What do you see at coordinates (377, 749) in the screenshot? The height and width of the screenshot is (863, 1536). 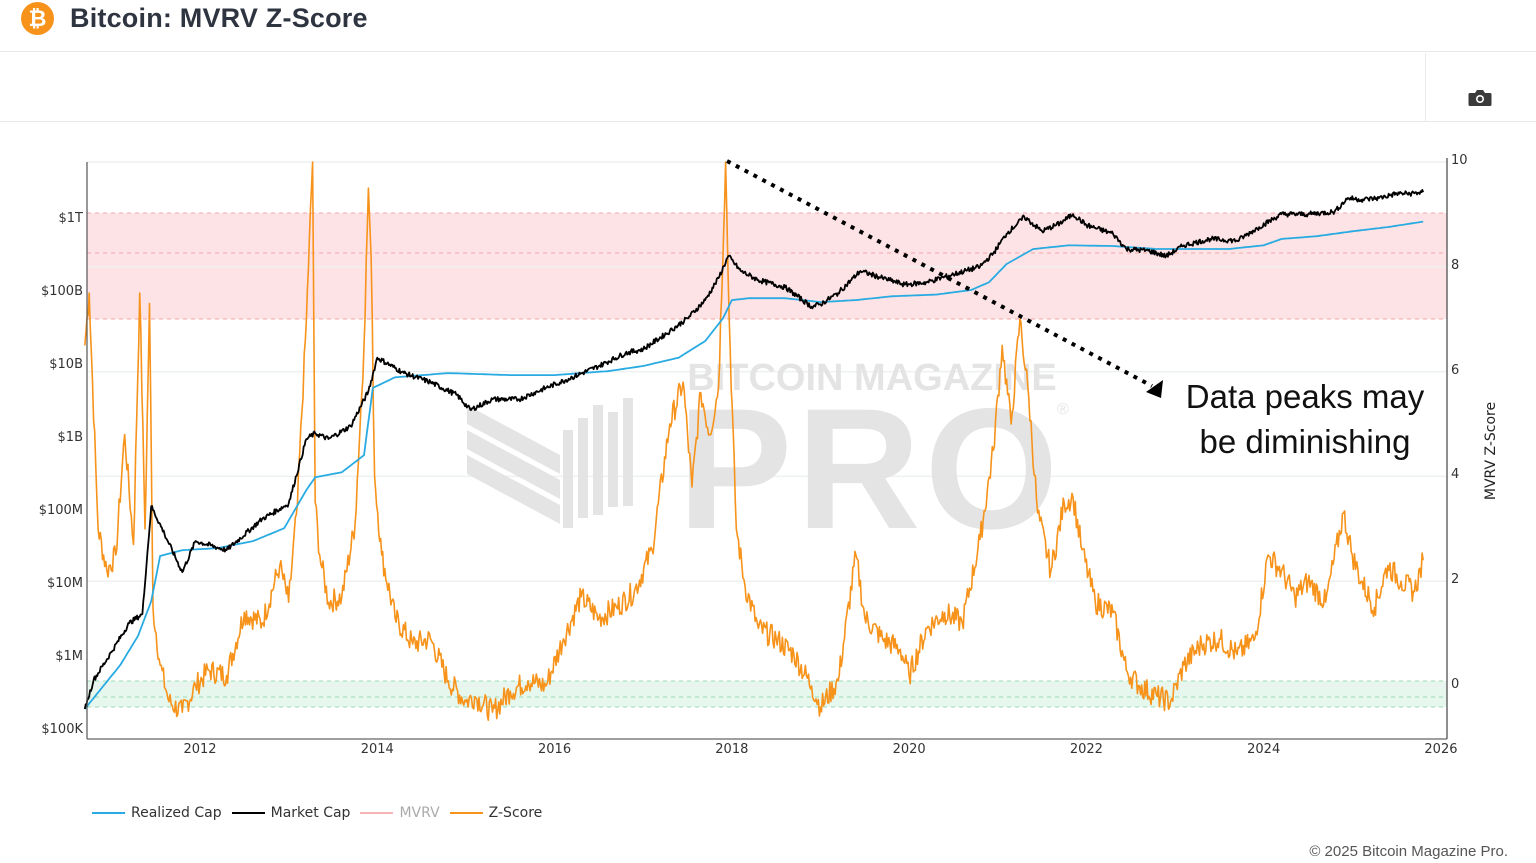 I see `x-tick: 2014` at bounding box center [377, 749].